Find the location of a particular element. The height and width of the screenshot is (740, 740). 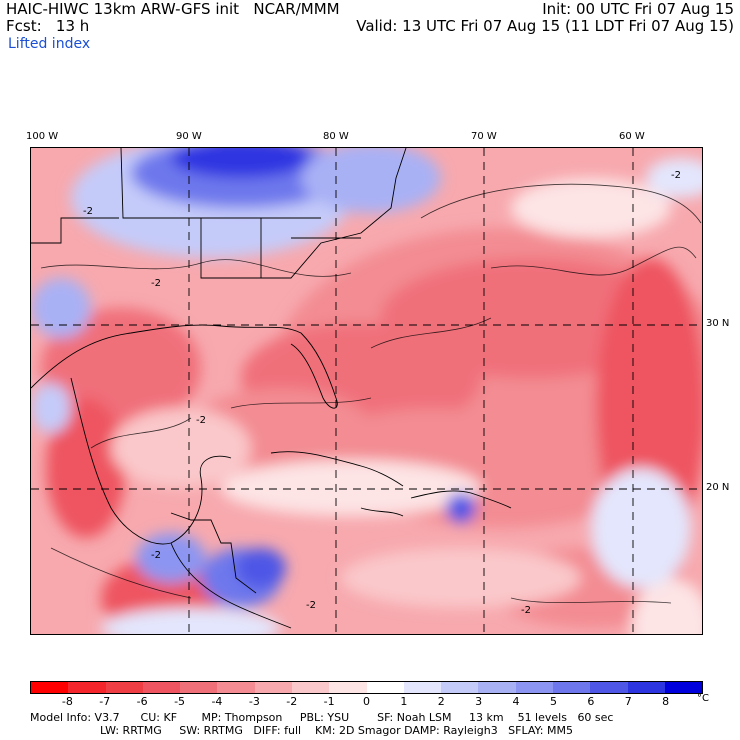

colorbar-tick-label: 0 is located at coordinates (366, 701).